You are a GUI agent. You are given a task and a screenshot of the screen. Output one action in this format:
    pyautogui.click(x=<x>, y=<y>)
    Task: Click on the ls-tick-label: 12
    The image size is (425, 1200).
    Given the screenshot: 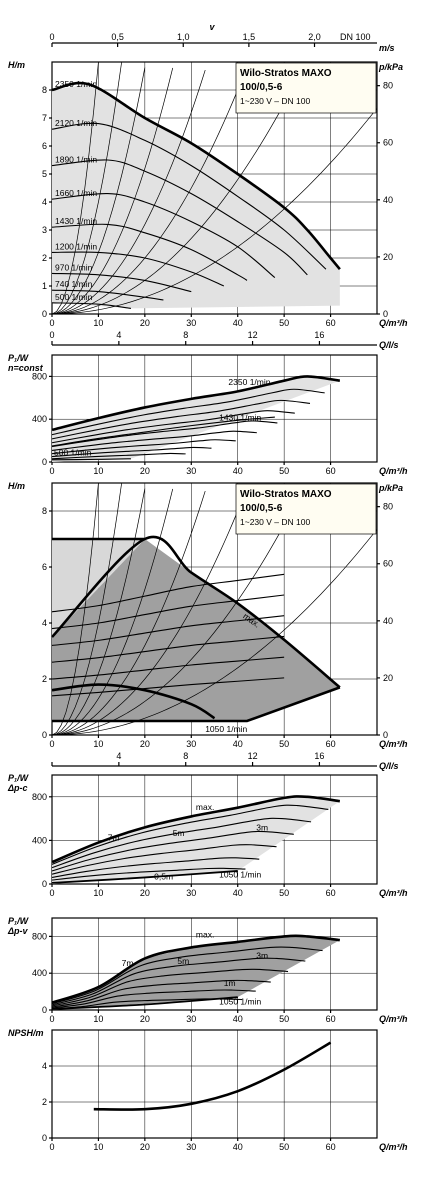 What is the action you would take?
    pyautogui.click(x=253, y=335)
    